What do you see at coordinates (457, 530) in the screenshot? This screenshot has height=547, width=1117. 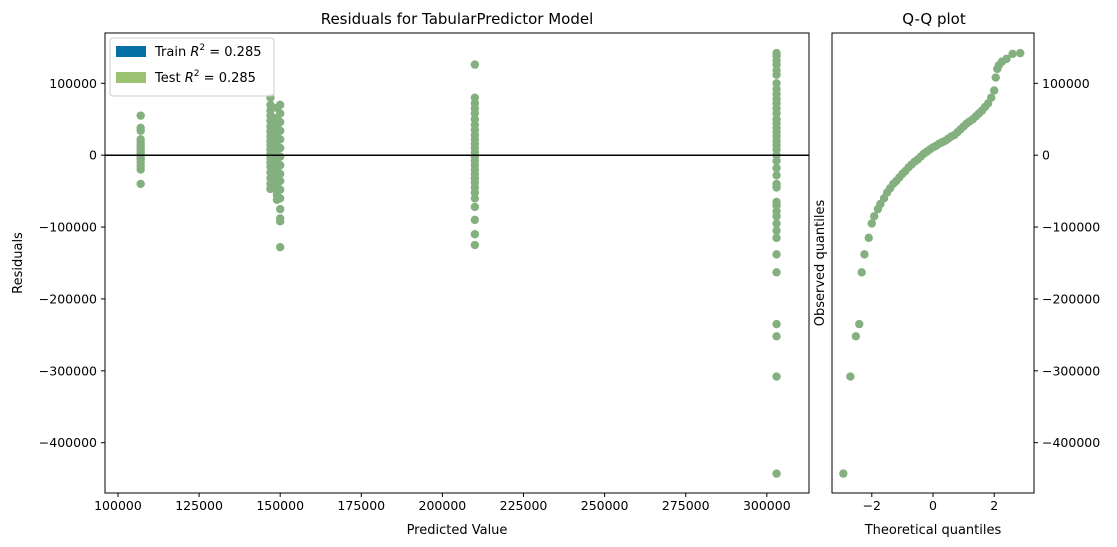 I see `x-axis-label: Predicted Value` at bounding box center [457, 530].